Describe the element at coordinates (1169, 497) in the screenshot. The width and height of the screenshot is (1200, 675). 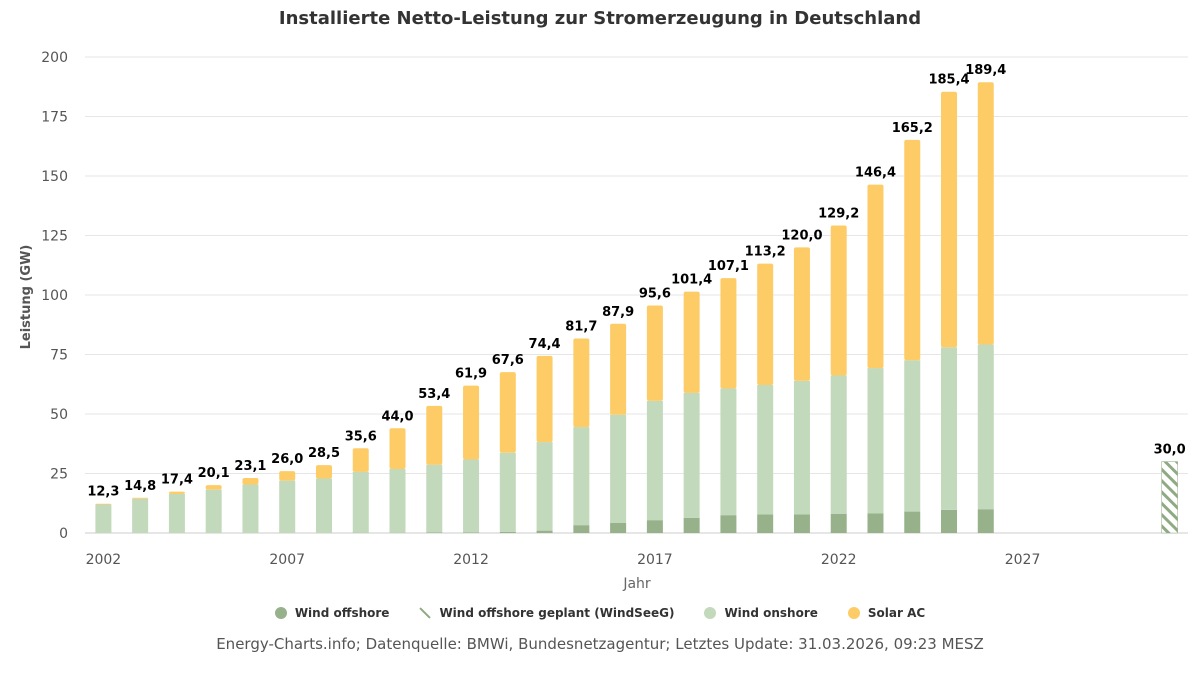
I see `bar-planned` at that location.